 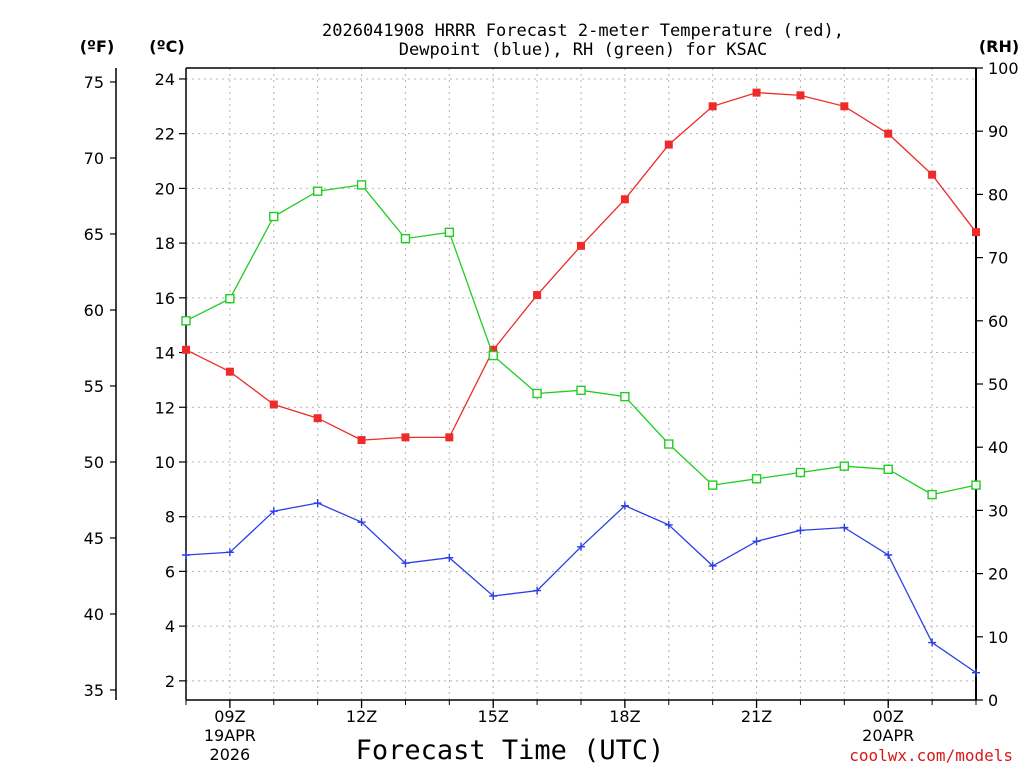 What do you see at coordinates (361, 716) in the screenshot?
I see `time-tick-label: 12Z` at bounding box center [361, 716].